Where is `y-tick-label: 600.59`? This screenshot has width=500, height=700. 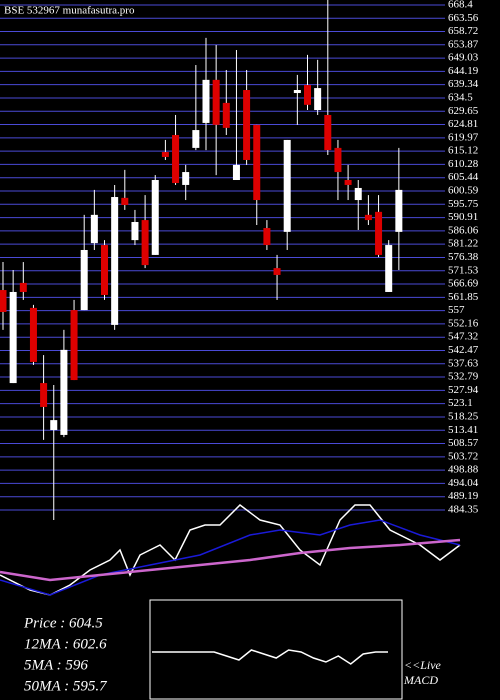
y-tick-label: 600.59 is located at coordinates (463, 191).